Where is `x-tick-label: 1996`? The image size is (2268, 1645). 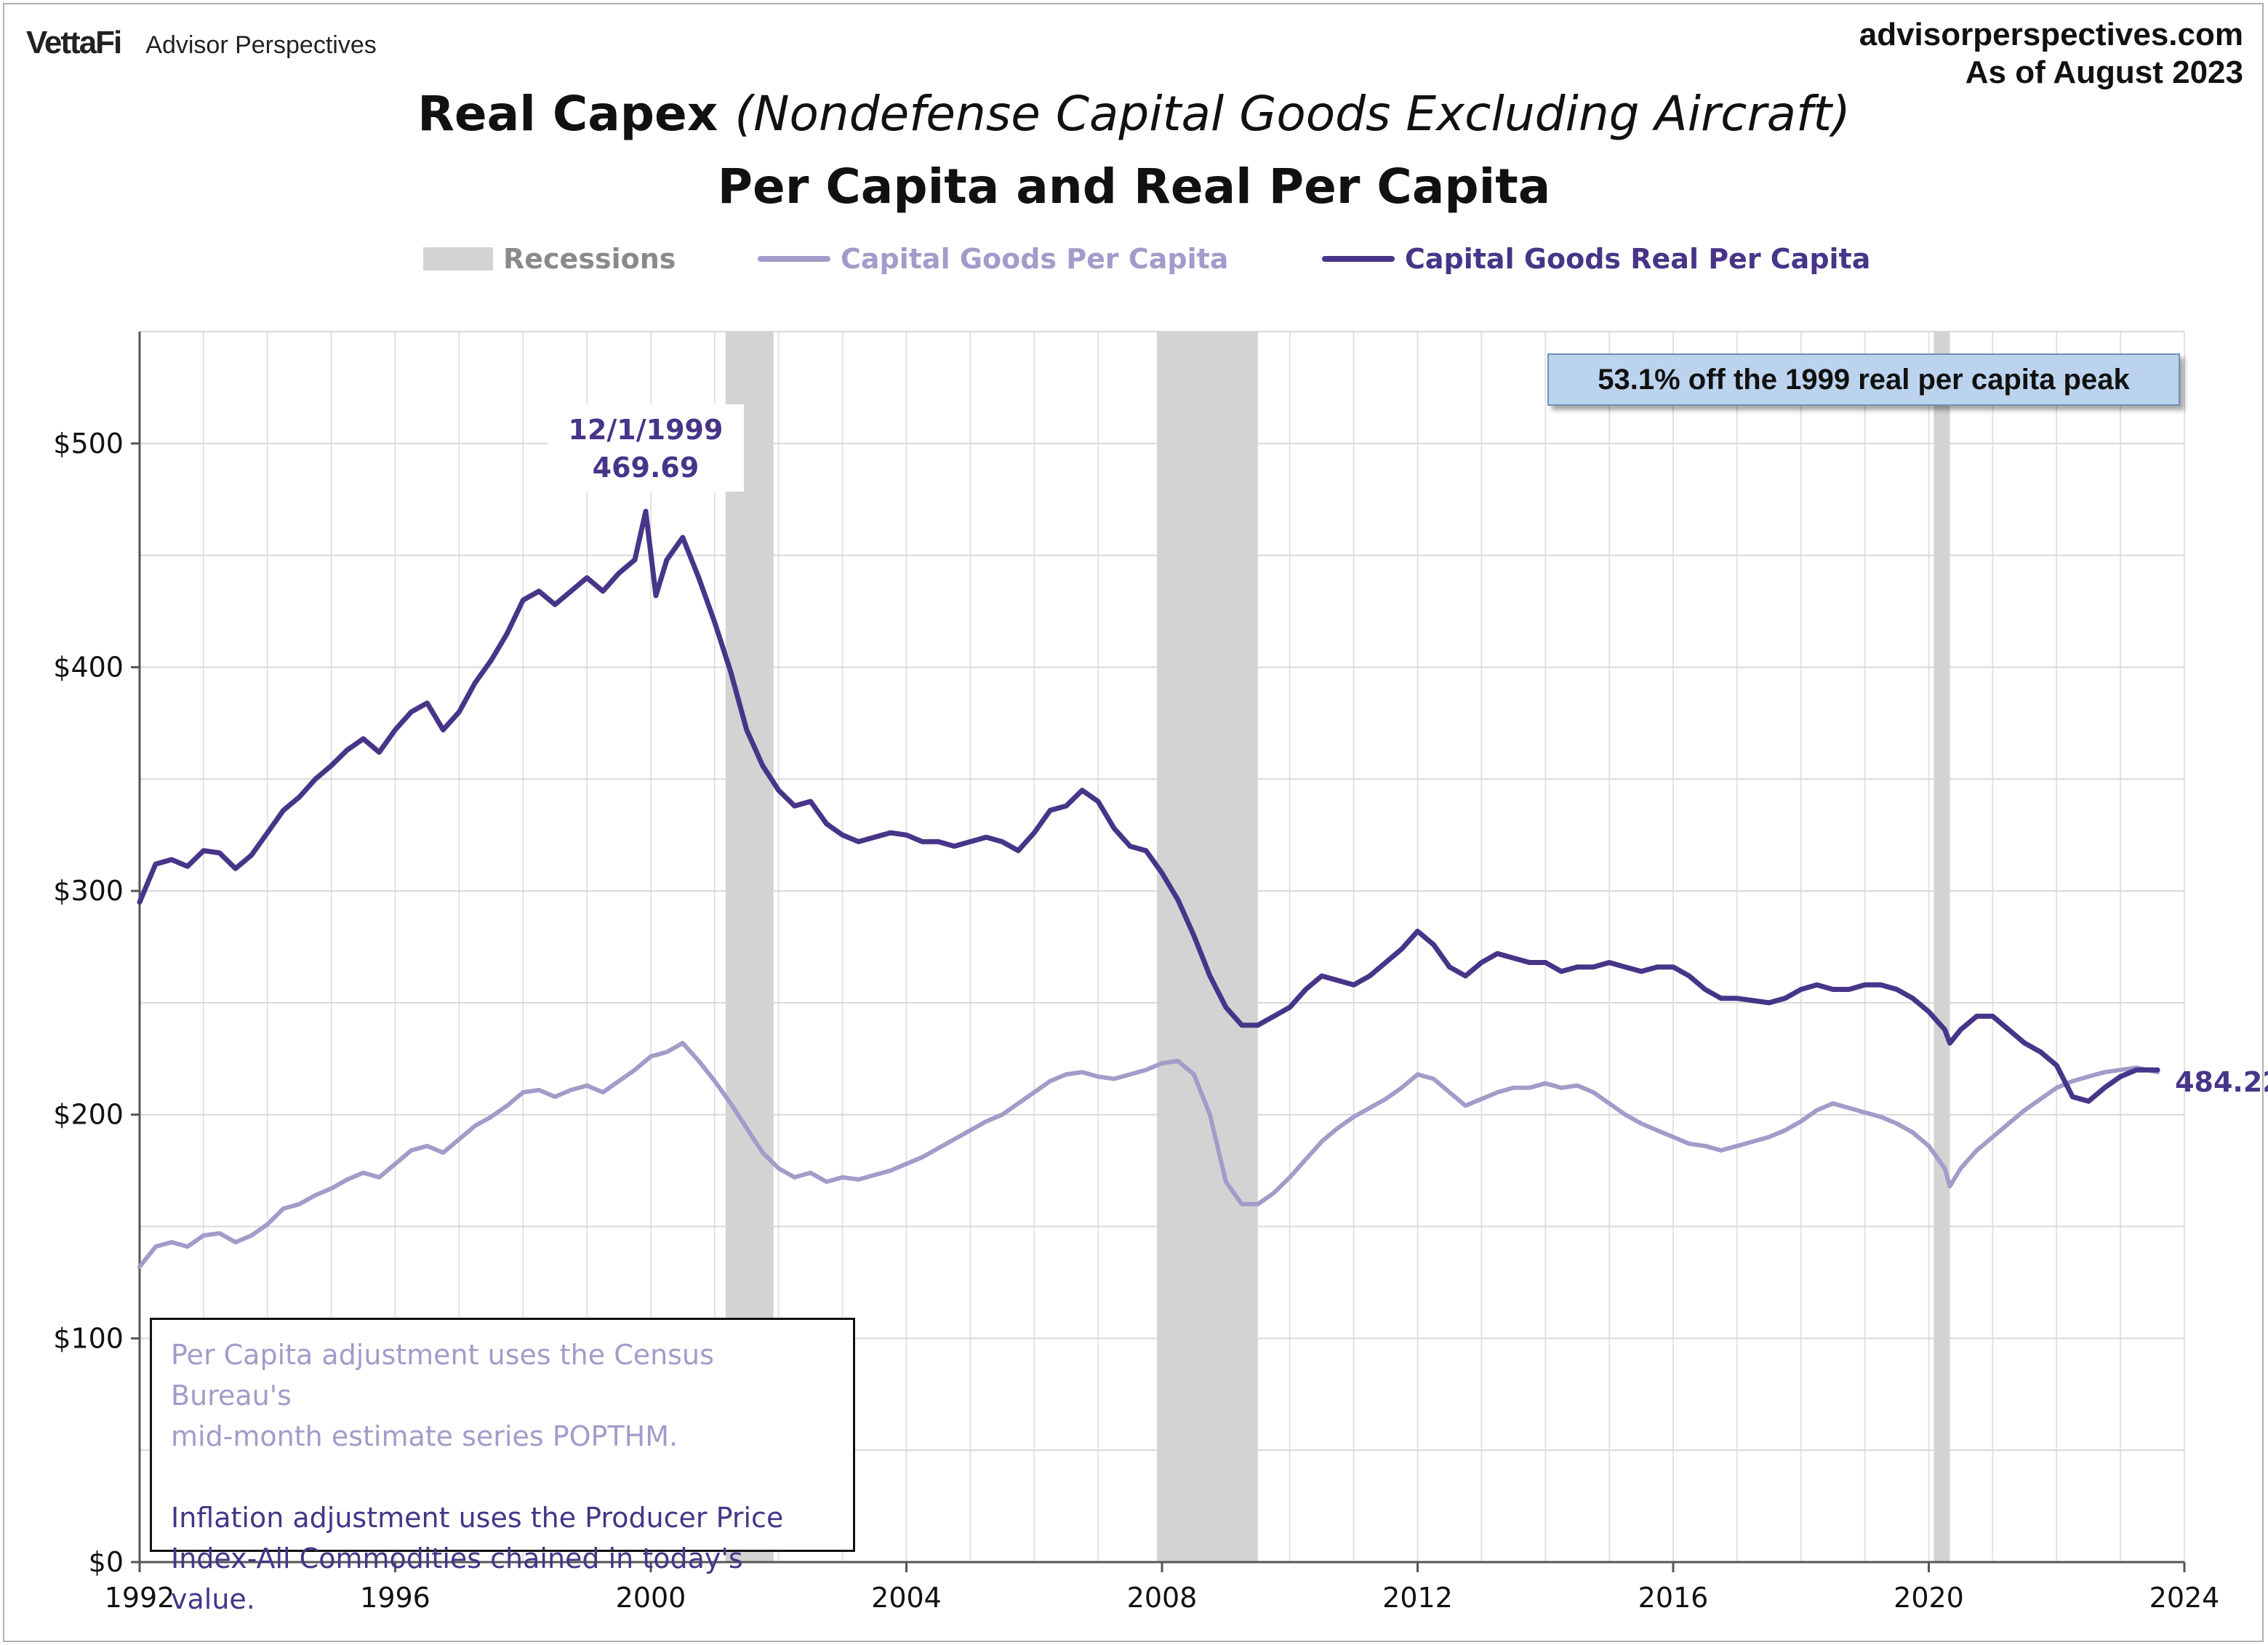 x-tick-label: 1996 is located at coordinates (395, 1598).